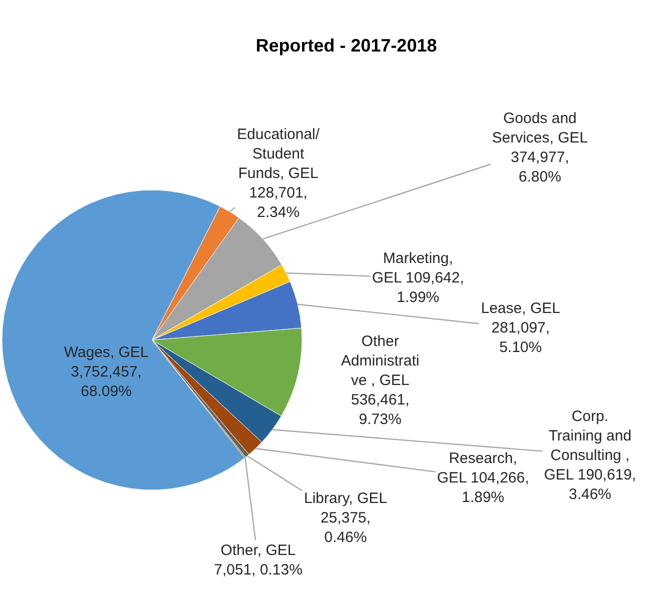 Image resolution: width=666 pixels, height=604 pixels. I want to click on slice-label: Lease, GEL 281,097, 5.10%, so click(520, 328).